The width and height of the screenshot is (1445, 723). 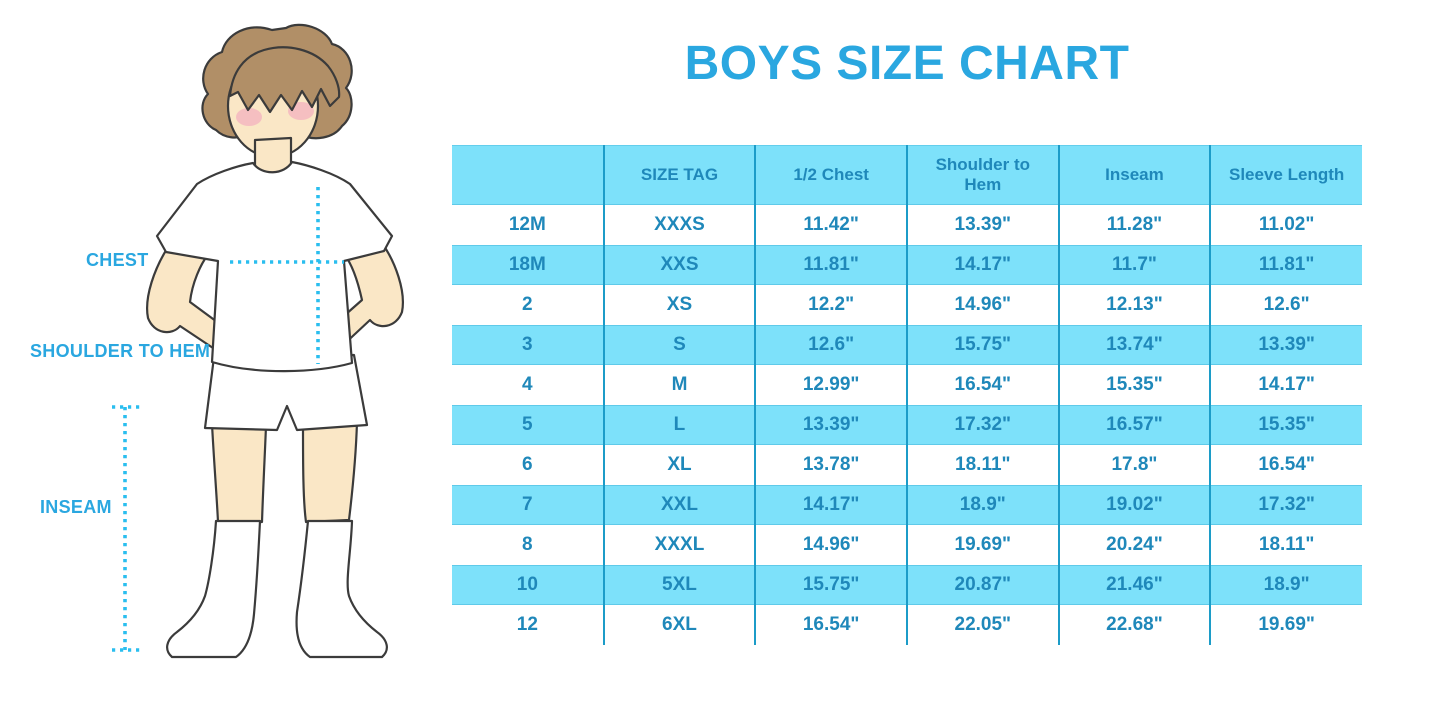 I want to click on size-cell: 18M, so click(x=528, y=265).